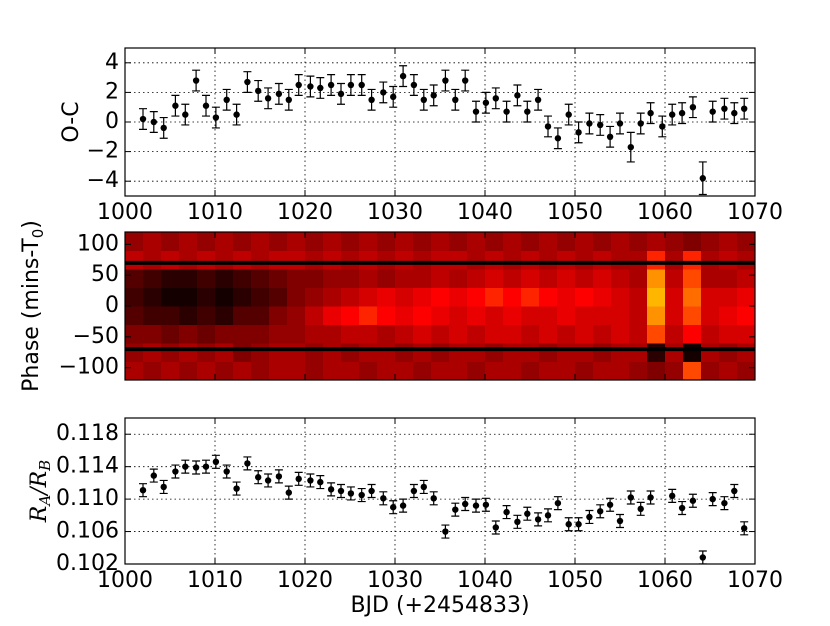  What do you see at coordinates (485, 212) in the screenshot?
I see `x-tick-label: 1040` at bounding box center [485, 212].